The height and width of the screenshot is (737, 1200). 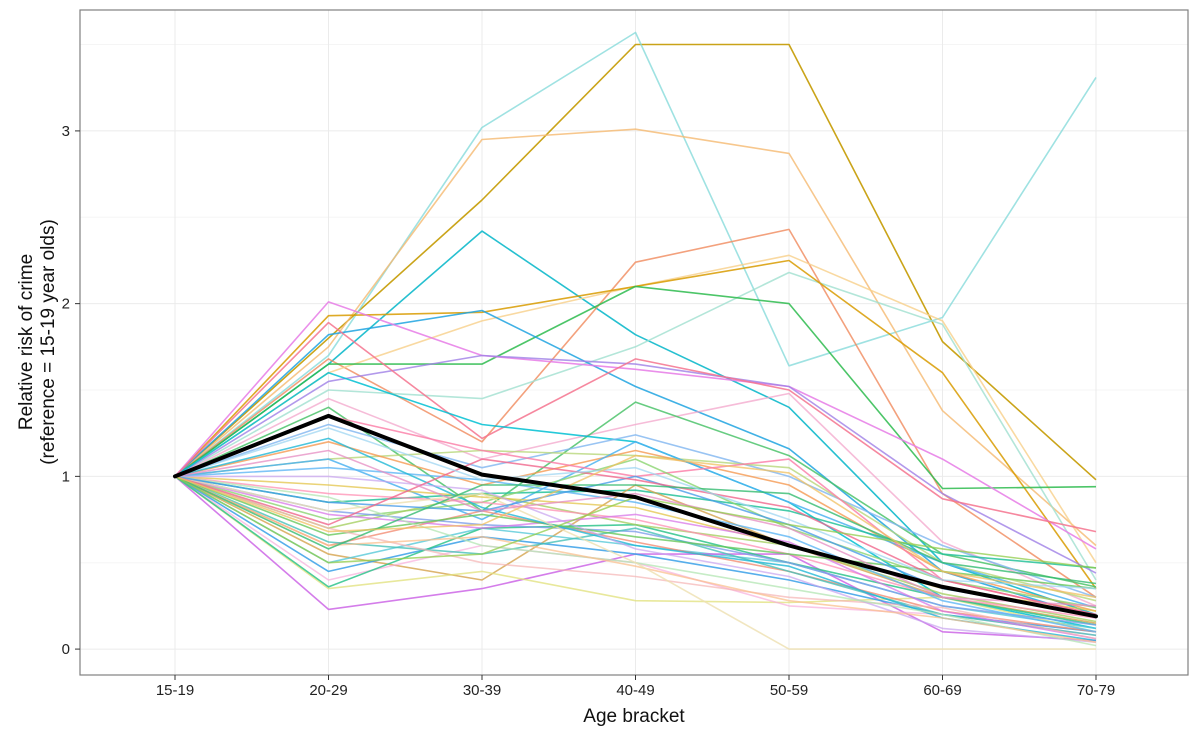 What do you see at coordinates (48, 342) in the screenshot?
I see `y-axis-title-line-2: (reference = 15-19 year olds)` at bounding box center [48, 342].